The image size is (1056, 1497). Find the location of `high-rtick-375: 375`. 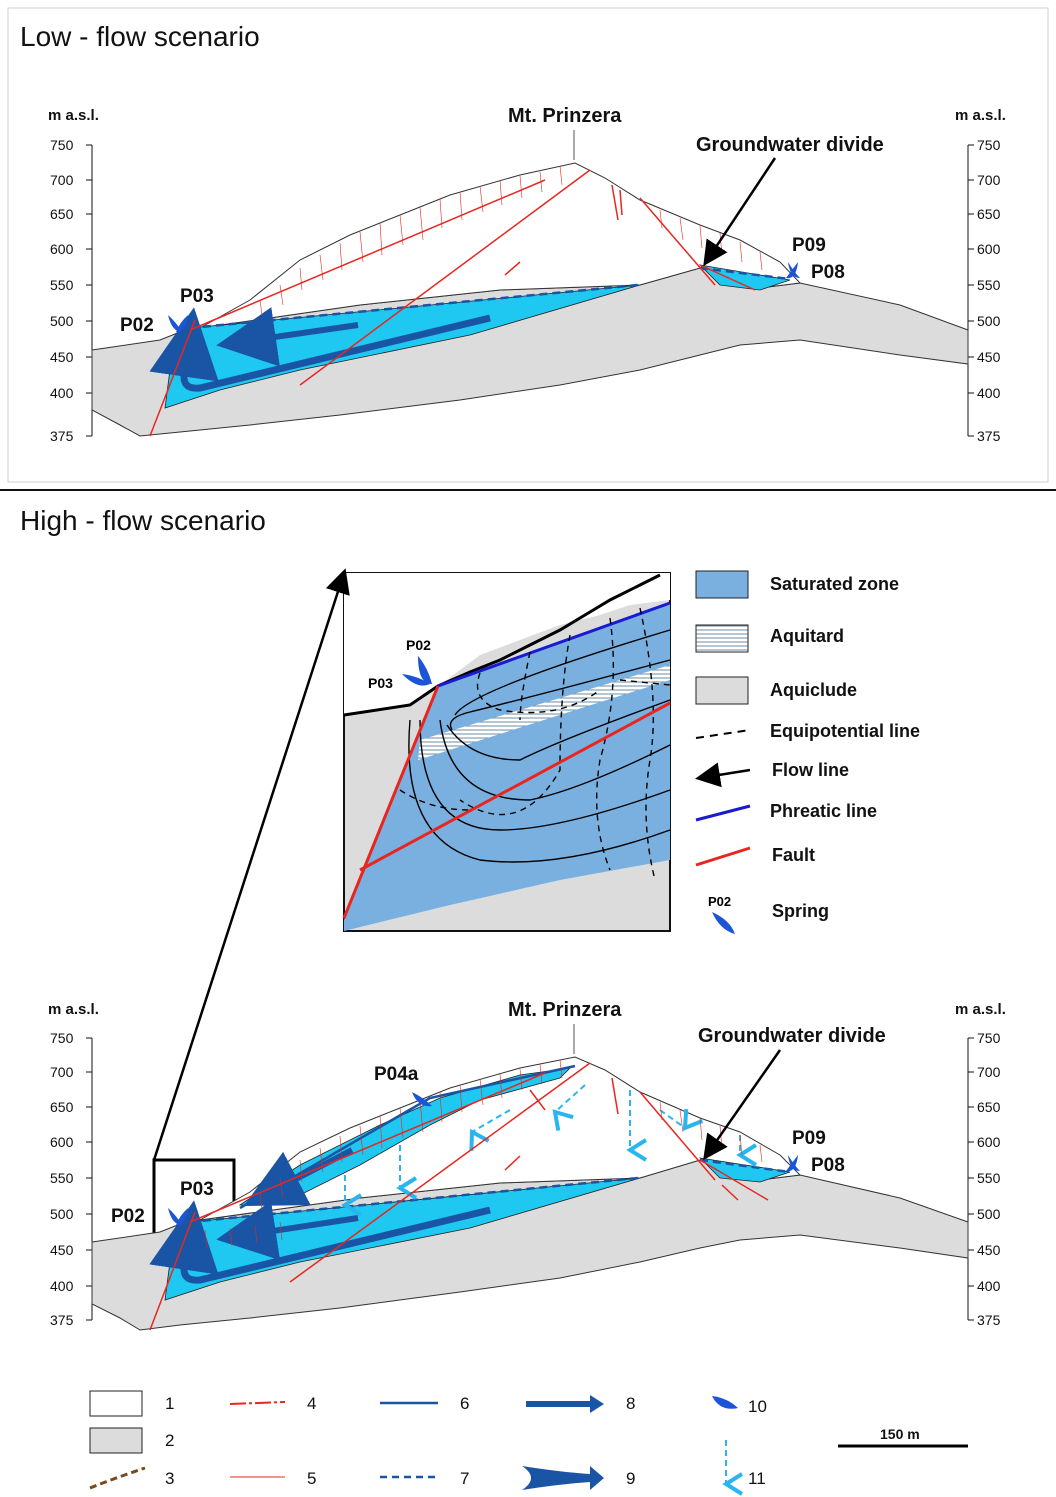

high-rtick-375: 375 is located at coordinates (989, 1320).